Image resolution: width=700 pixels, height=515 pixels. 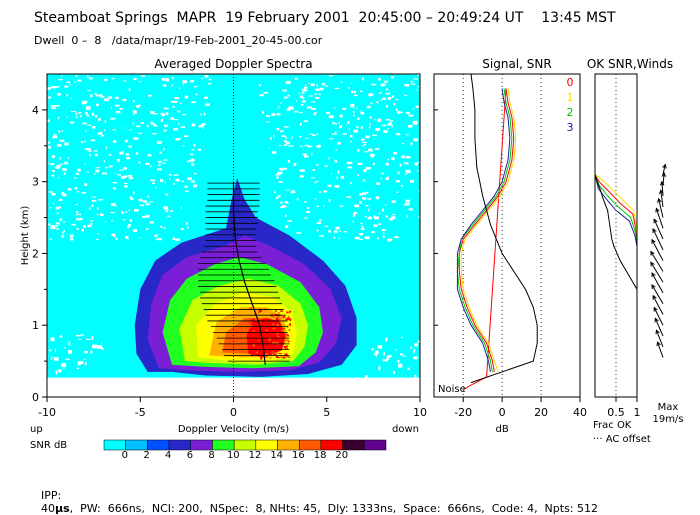 What do you see at coordinates (656, 320) in the screenshot?
I see `wind-arrowhead` at bounding box center [656, 320].